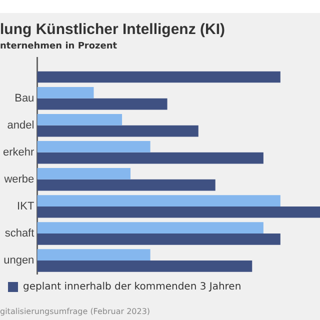  Describe the element at coordinates (25, 206) in the screenshot. I see `y-tick-label: IKT` at that location.